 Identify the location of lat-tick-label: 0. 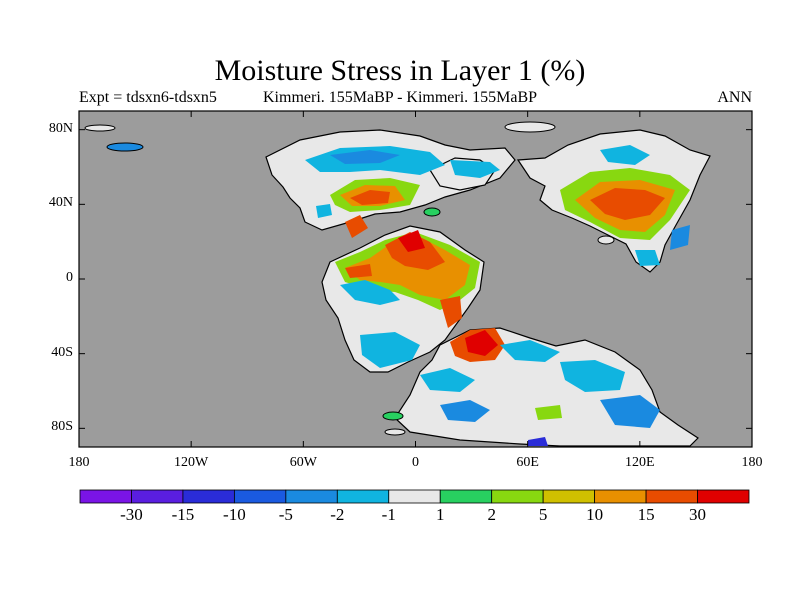
(69, 277).